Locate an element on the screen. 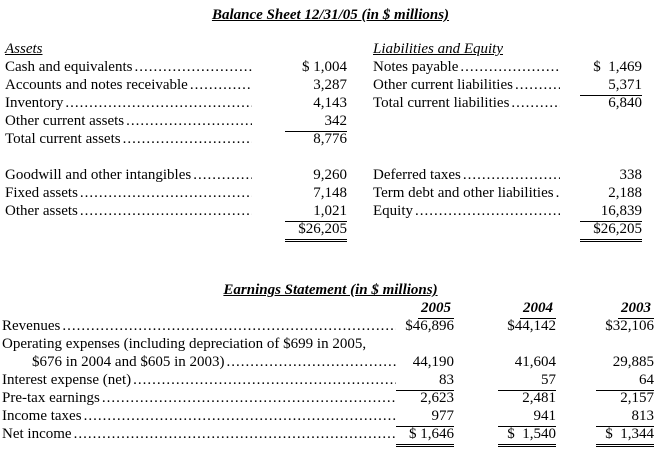  year-header-cell: 2003 is located at coordinates (625, 309).